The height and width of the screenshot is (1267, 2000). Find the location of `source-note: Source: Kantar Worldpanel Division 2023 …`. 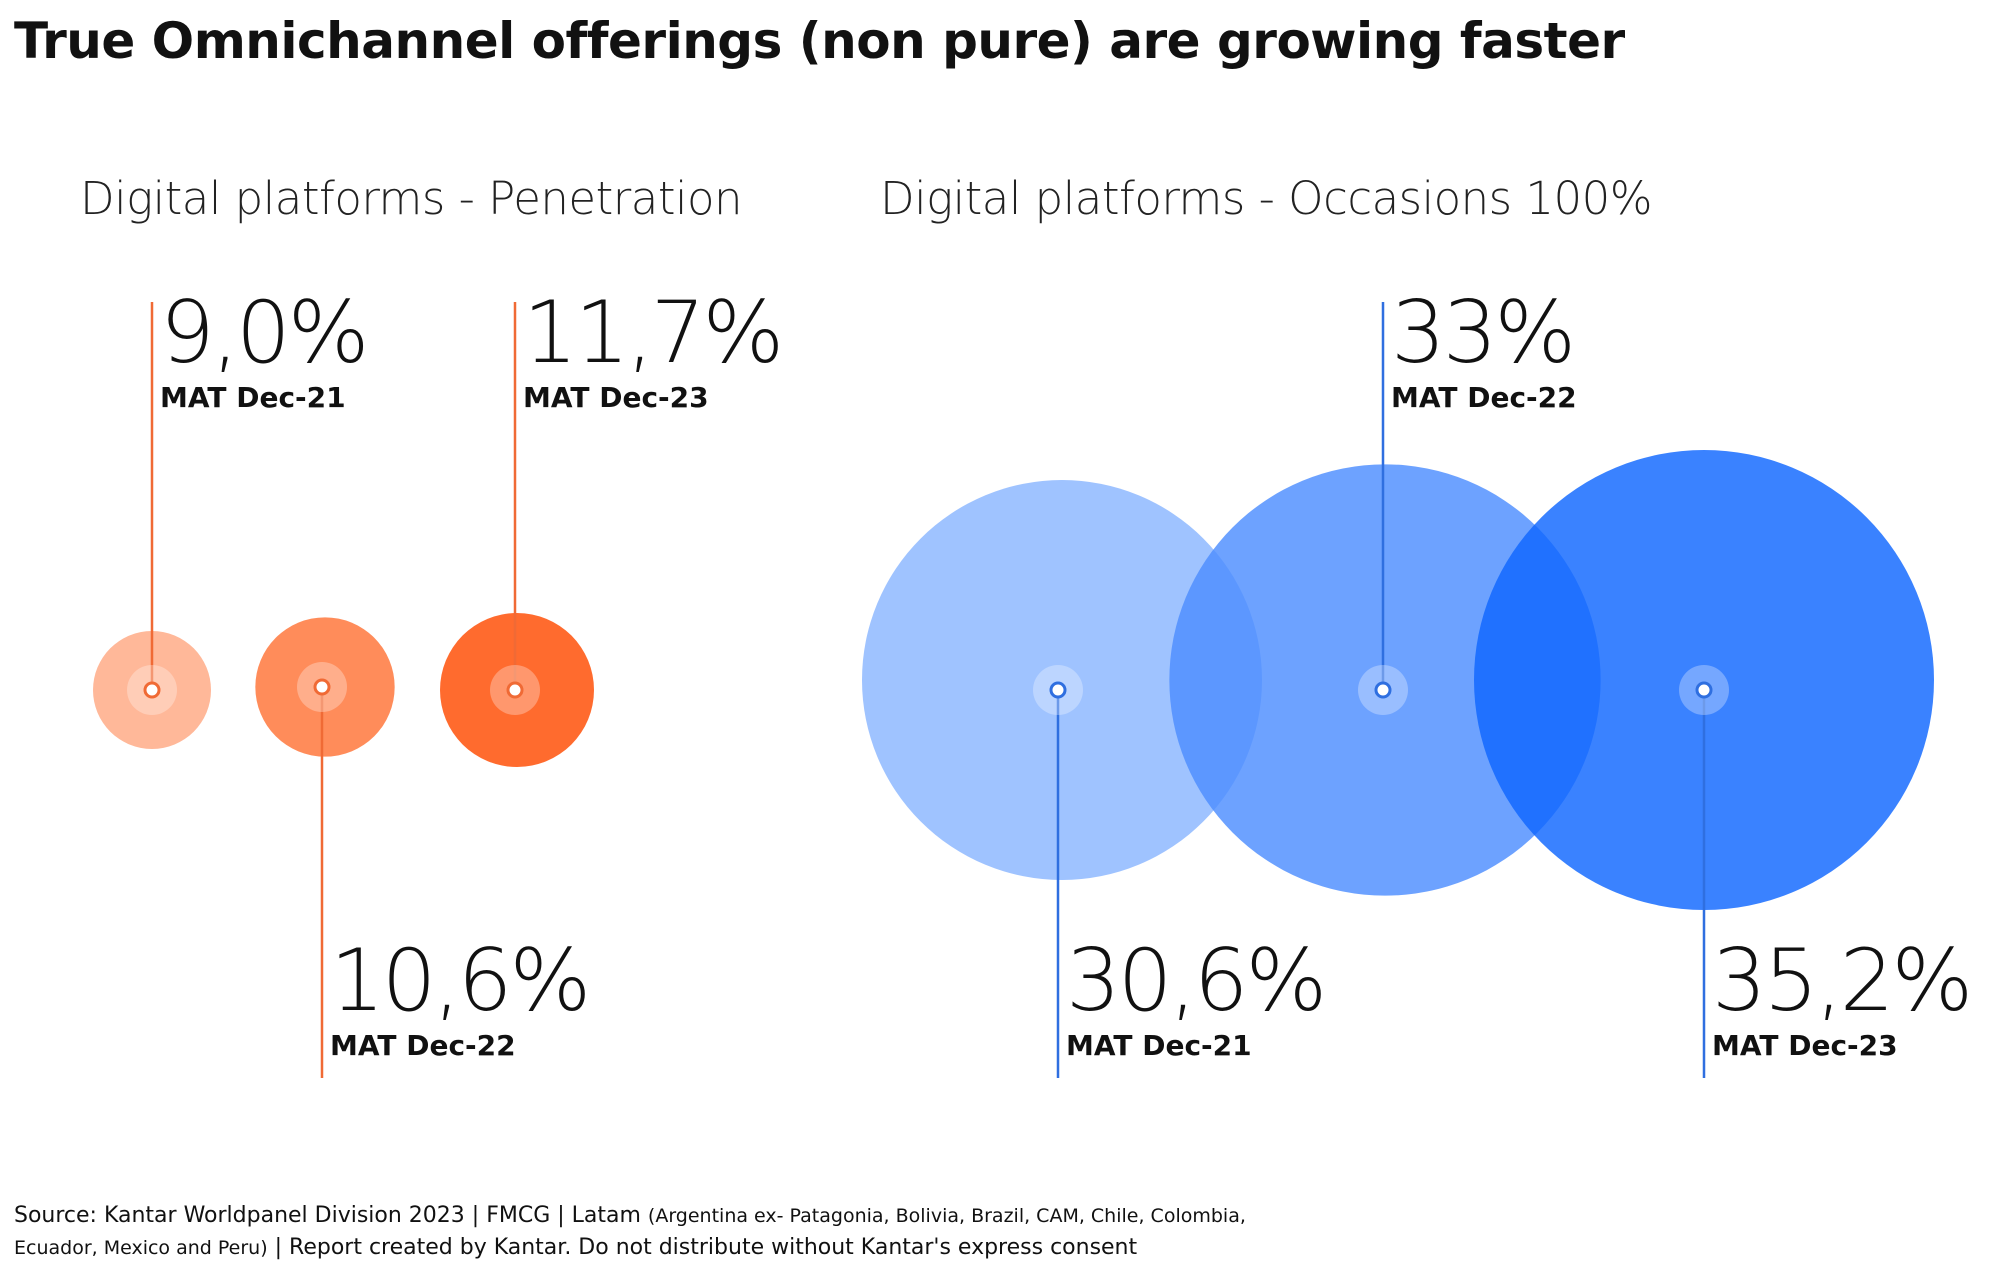

source-note: Source: Kantar Worldpanel Division 2023 … is located at coordinates (630, 1232).